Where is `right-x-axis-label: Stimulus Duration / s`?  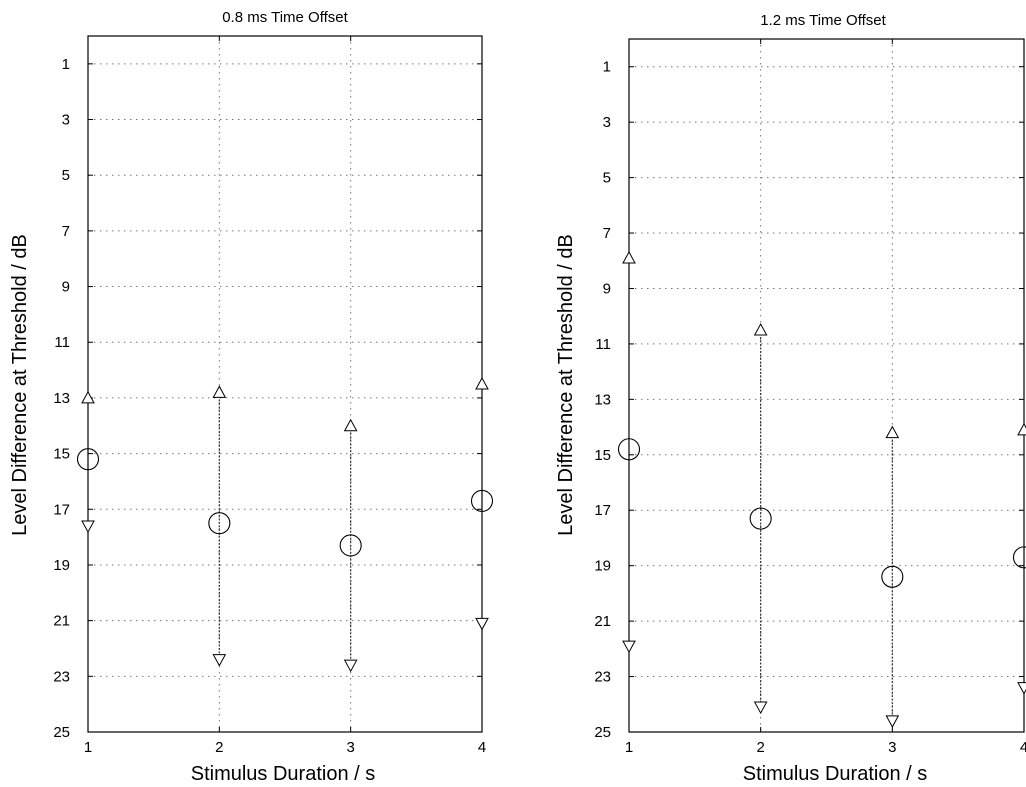
right-x-axis-label: Stimulus Duration / s is located at coordinates (835, 774).